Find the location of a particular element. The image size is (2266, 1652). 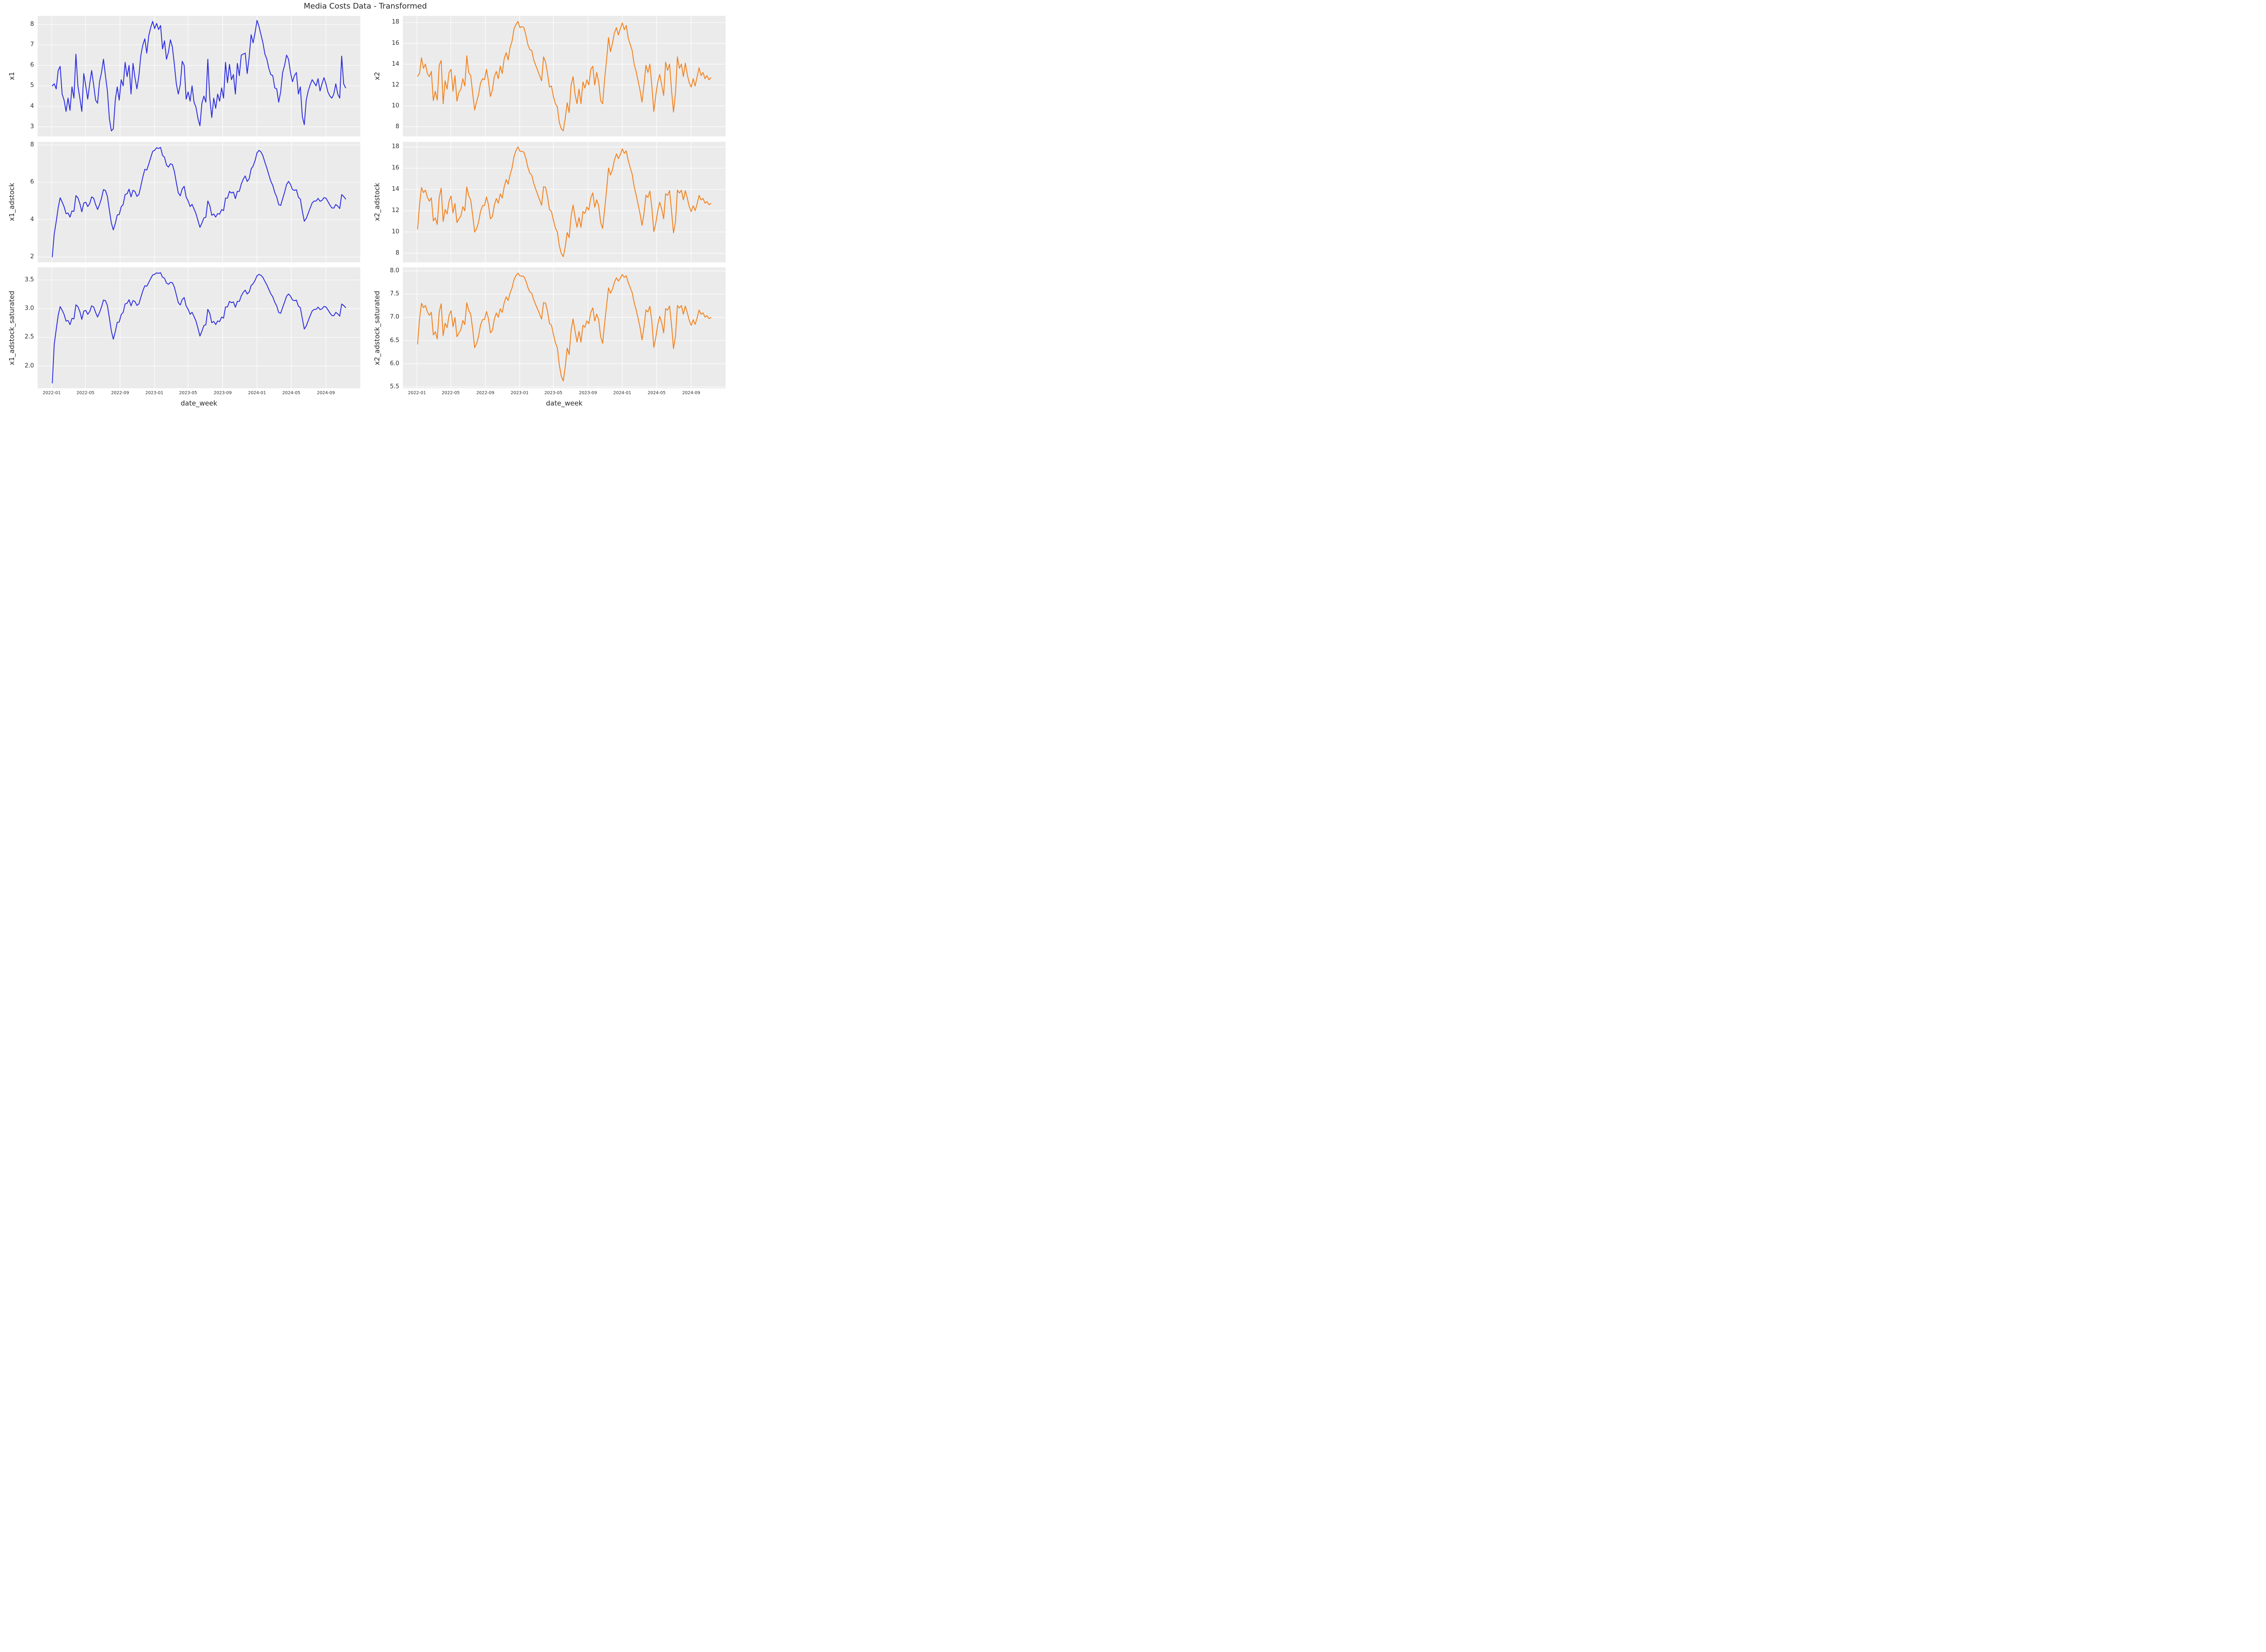

y-tick-label: 5 is located at coordinates (32, 85).